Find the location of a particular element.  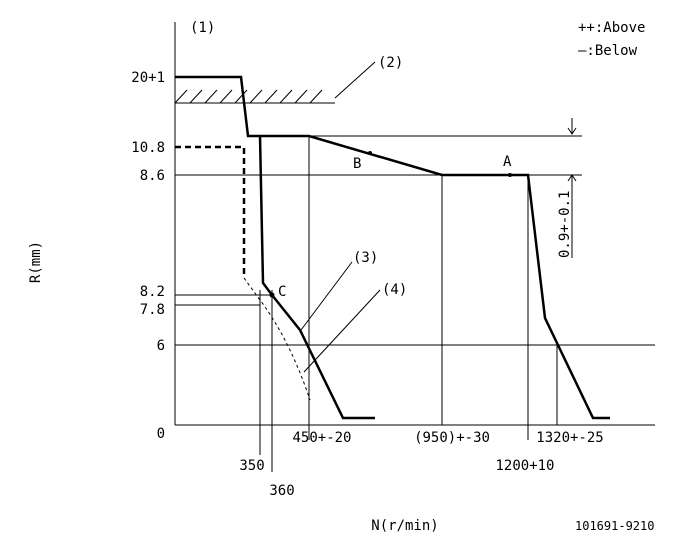

label: B is located at coordinates (357, 164).